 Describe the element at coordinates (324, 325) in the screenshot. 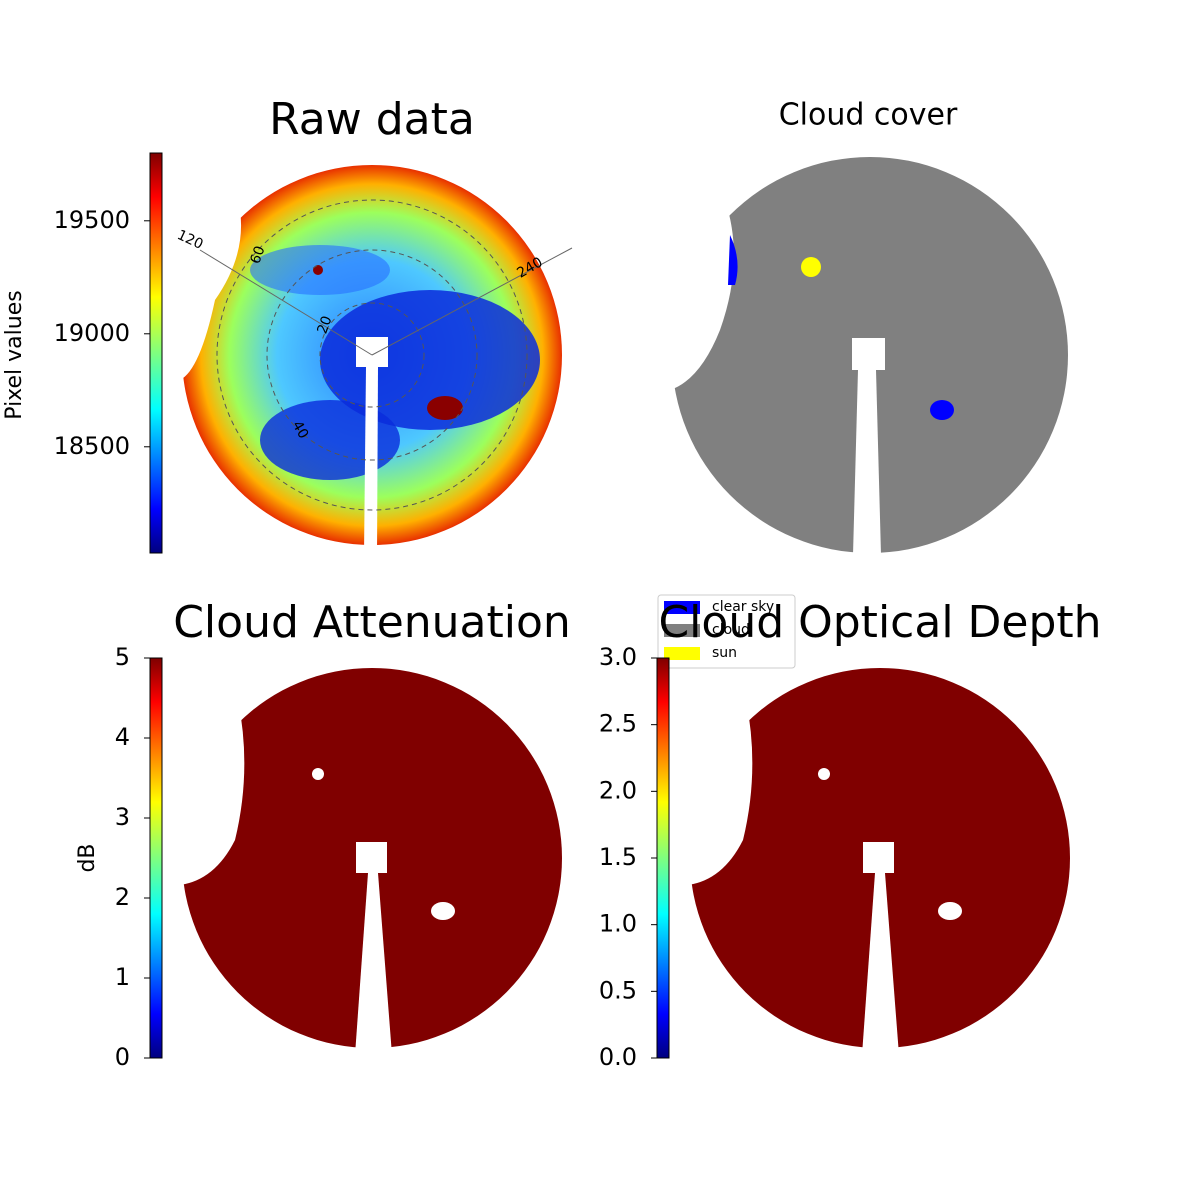

I see `polar-label: 20` at that location.